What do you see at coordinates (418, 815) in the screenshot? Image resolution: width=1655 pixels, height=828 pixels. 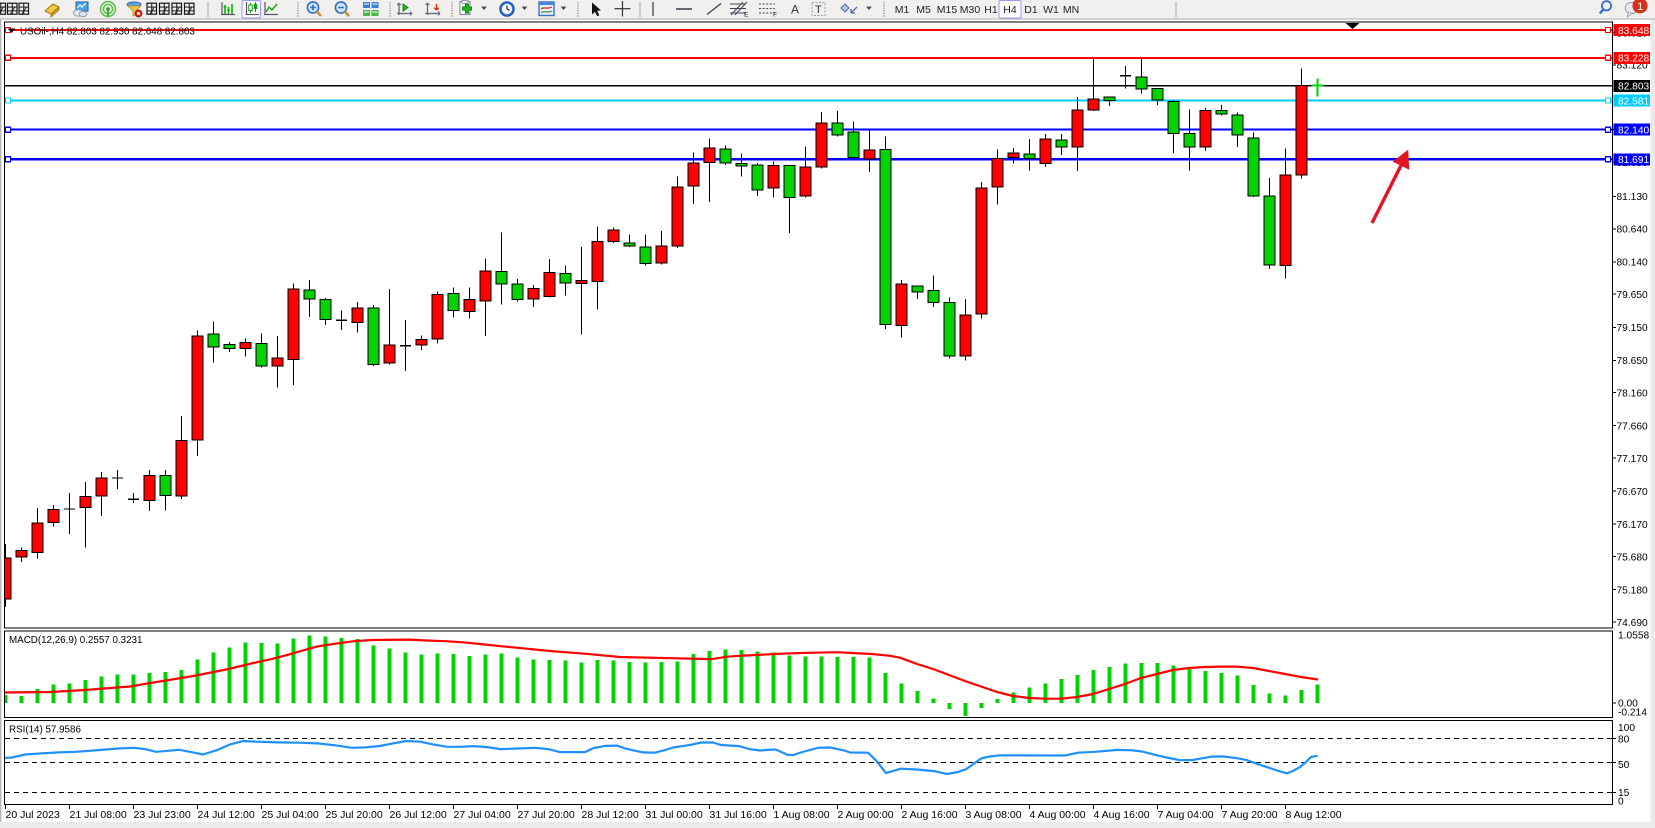 I see `svg-text: 26 Jul 12:00` at bounding box center [418, 815].